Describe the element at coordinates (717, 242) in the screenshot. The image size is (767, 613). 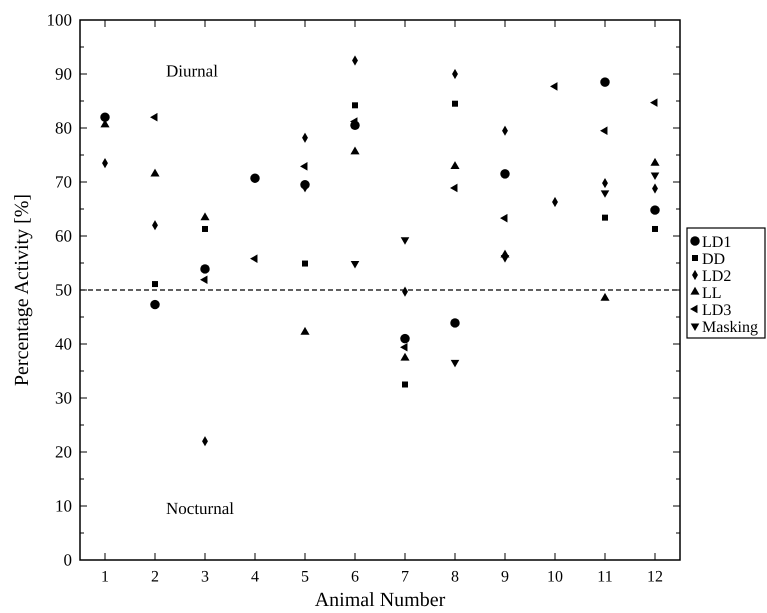
I see `legend-label: LD1` at that location.